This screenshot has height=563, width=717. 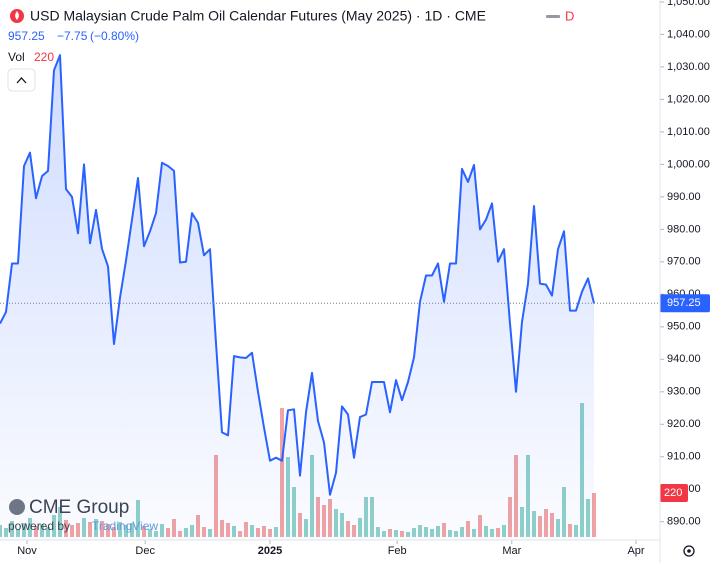 I want to click on y-tick-label: 990.00, so click(x=684, y=197).